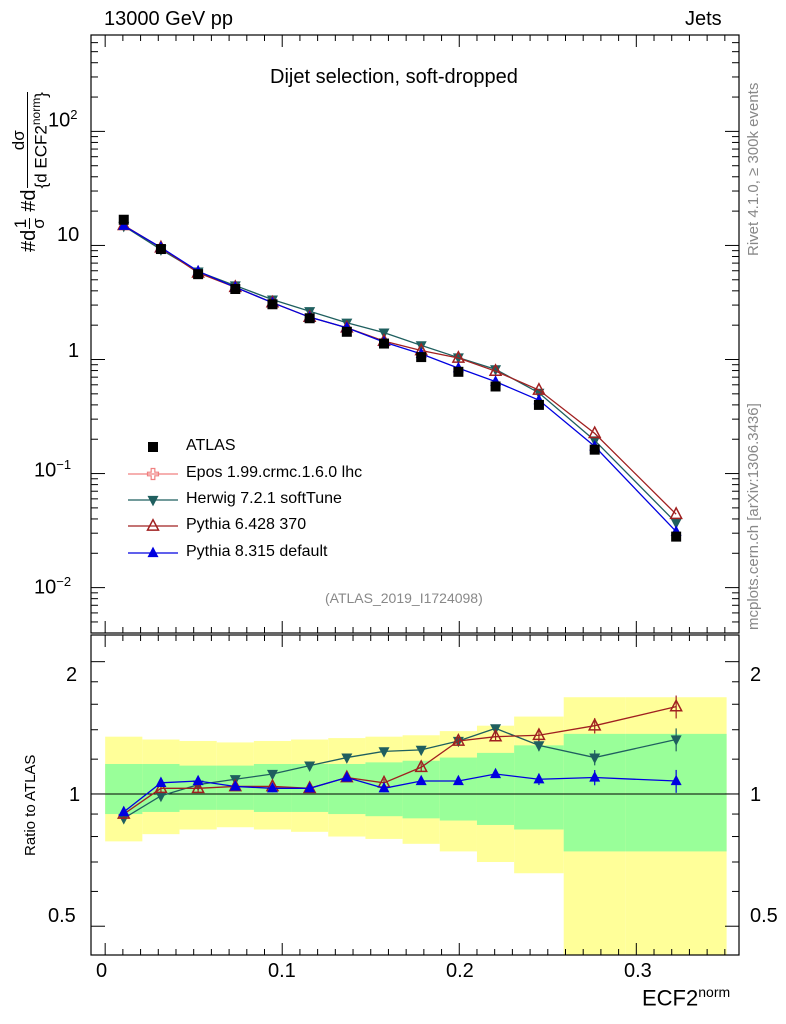  Describe the element at coordinates (153, 552) in the screenshot. I see `legend-marker-pythia-8-315-default` at that location.